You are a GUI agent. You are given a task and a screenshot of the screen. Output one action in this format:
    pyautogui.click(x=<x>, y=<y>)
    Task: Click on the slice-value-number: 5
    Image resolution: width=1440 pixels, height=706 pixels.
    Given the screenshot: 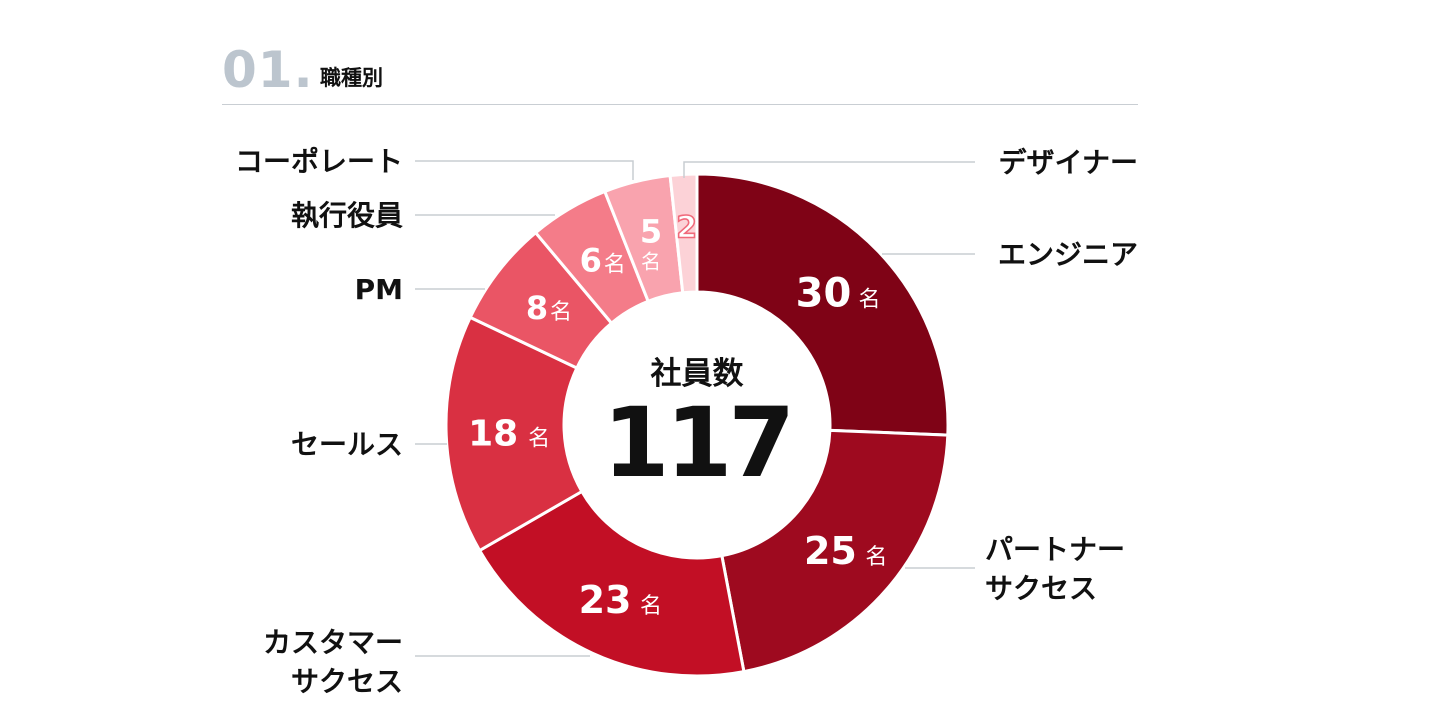 What is the action you would take?
    pyautogui.click(x=651, y=232)
    